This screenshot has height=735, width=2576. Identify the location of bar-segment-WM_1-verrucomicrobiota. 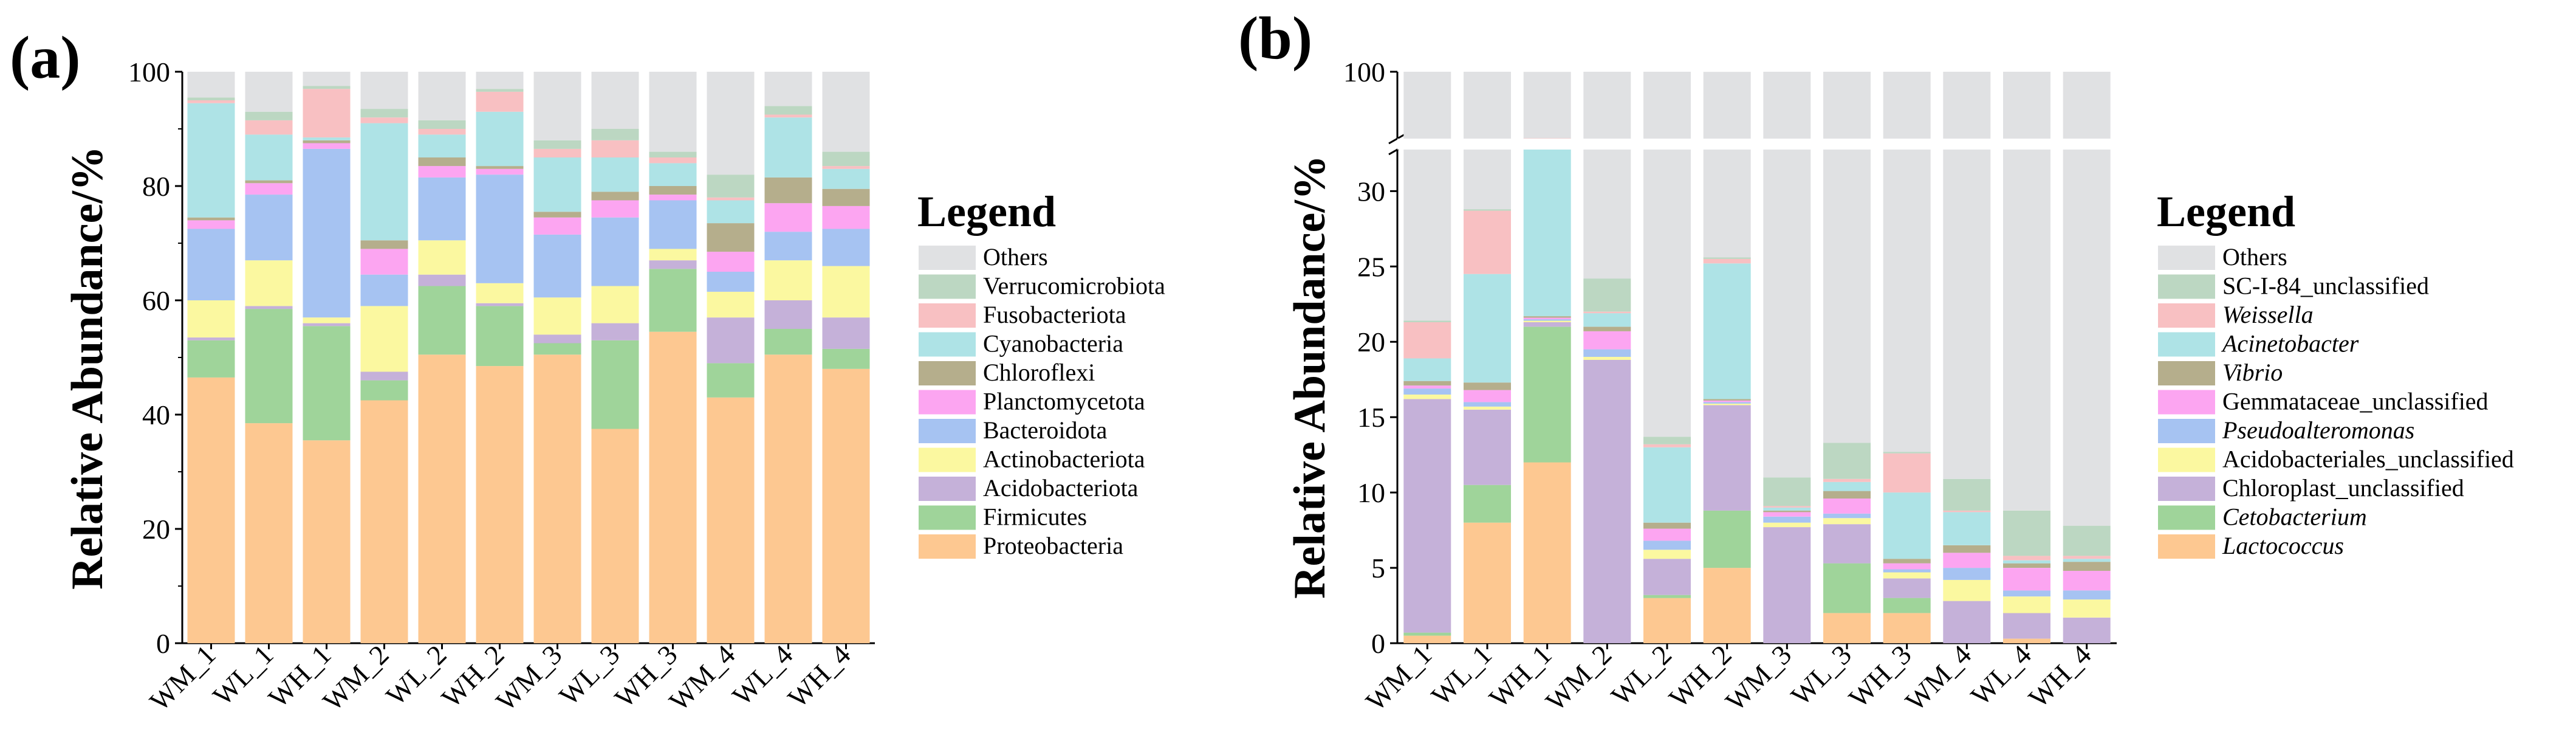
(211, 98).